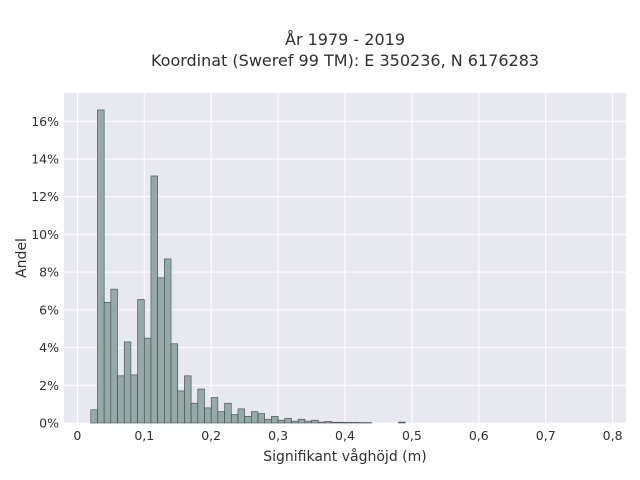 Image resolution: width=640 pixels, height=480 pixels. I want to click on y-tick-label: 10%, so click(45, 234).